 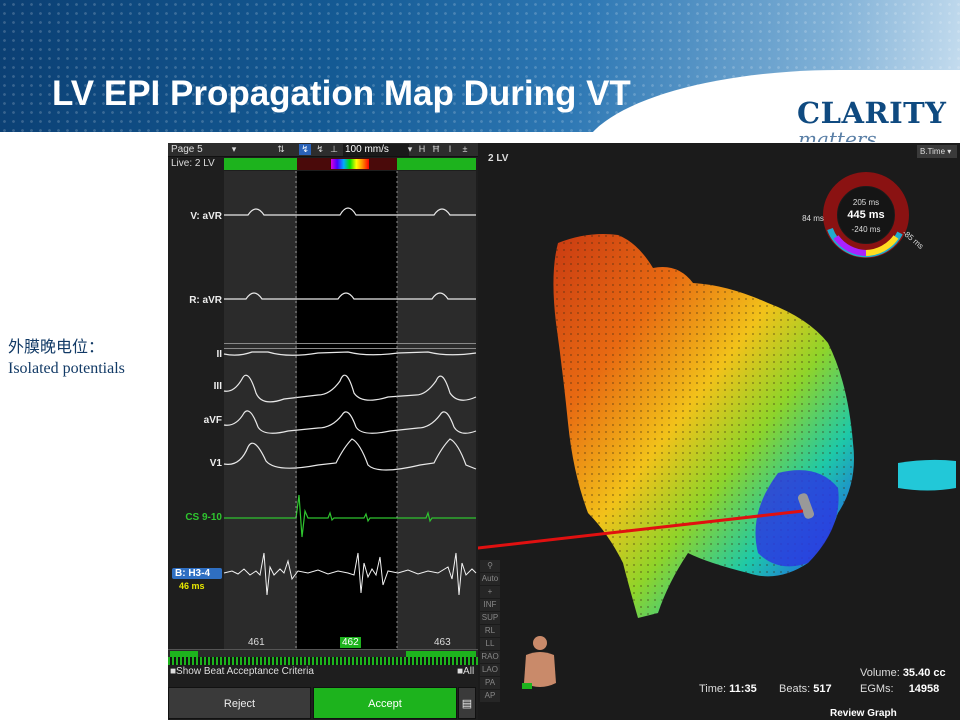 I want to click on all-checkbox: ■All, so click(x=466, y=671).